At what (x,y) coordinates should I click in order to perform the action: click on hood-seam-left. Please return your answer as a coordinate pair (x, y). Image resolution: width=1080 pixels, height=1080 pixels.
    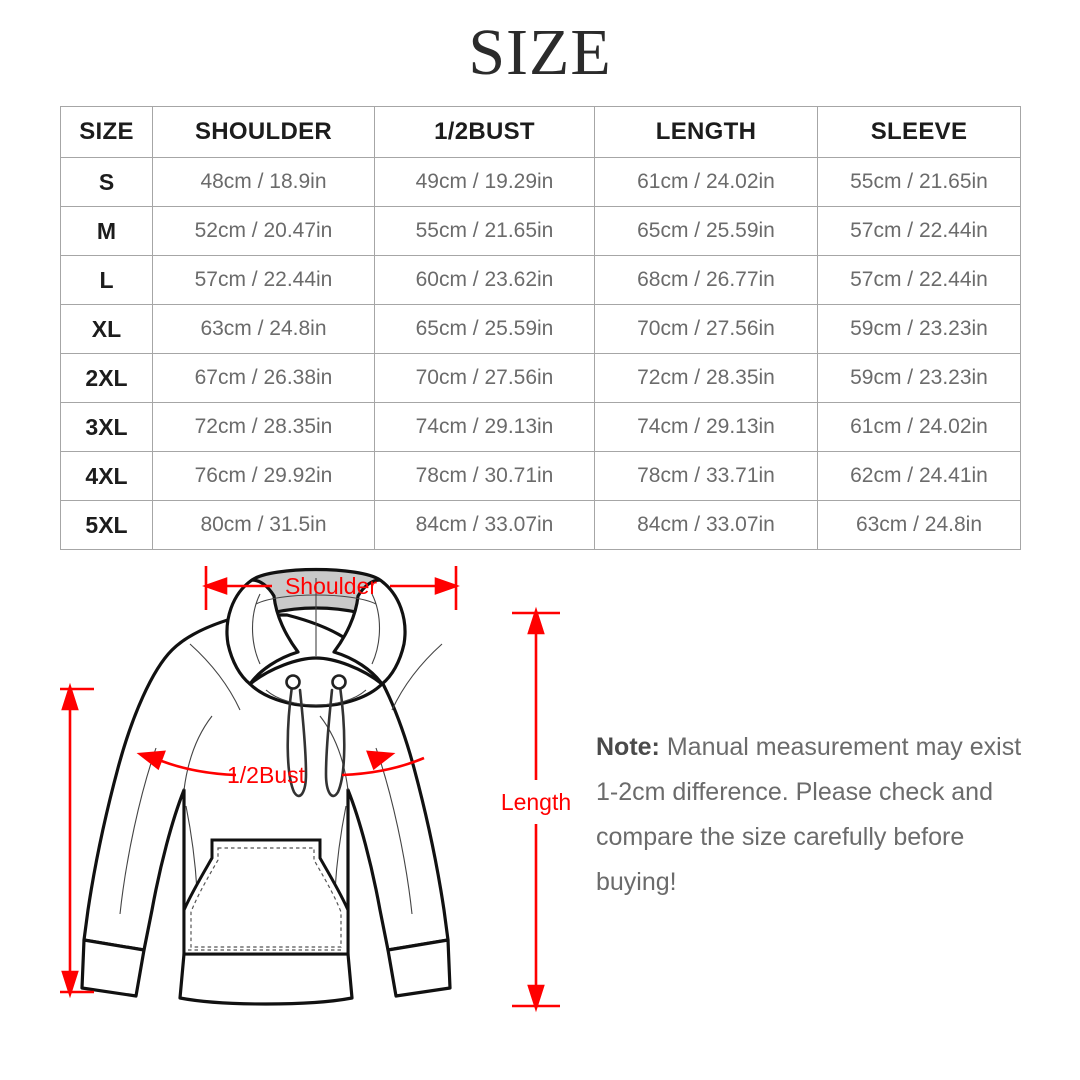
    Looking at the image, I should click on (256, 629).